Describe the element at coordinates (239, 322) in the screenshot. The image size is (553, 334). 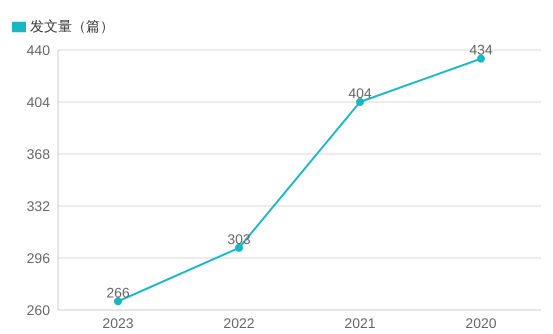
I see `x-tick-label: 2022` at that location.